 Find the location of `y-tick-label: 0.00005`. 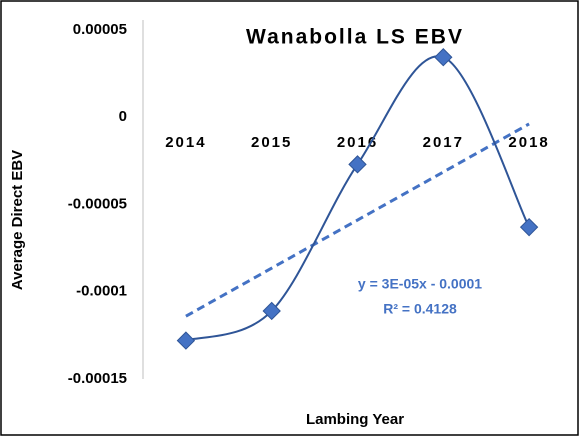

y-tick-label: 0.00005 is located at coordinates (100, 29).